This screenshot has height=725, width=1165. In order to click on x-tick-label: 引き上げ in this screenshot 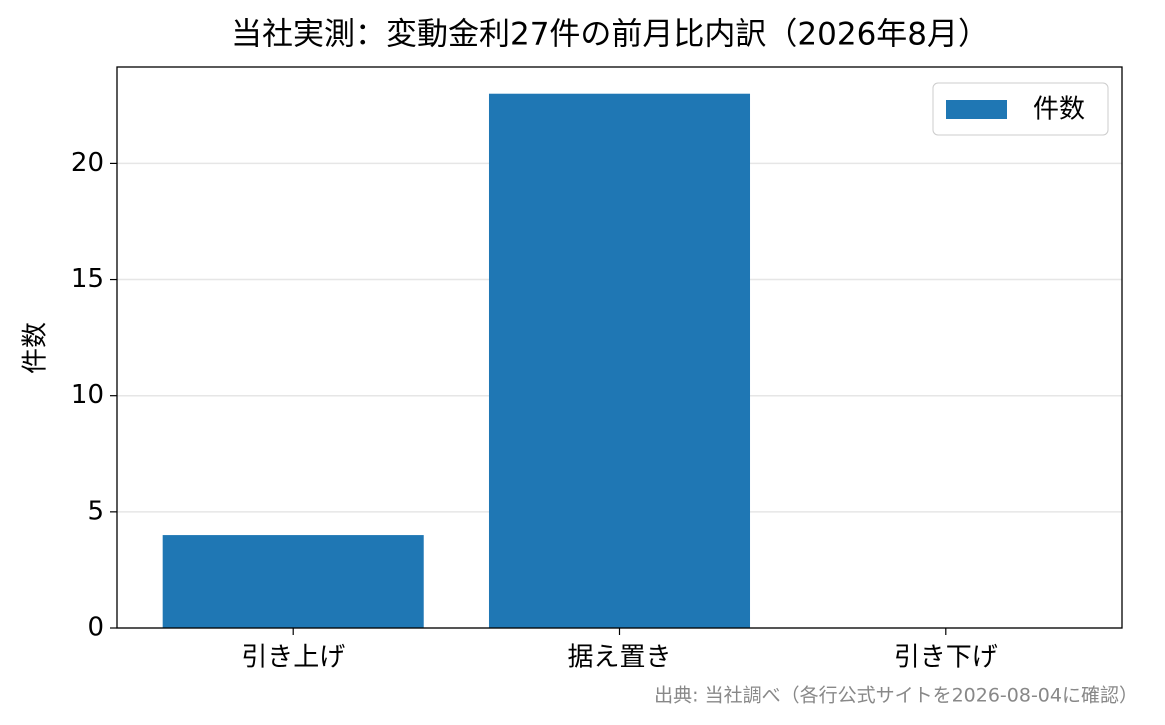, I will do `click(293, 658)`.